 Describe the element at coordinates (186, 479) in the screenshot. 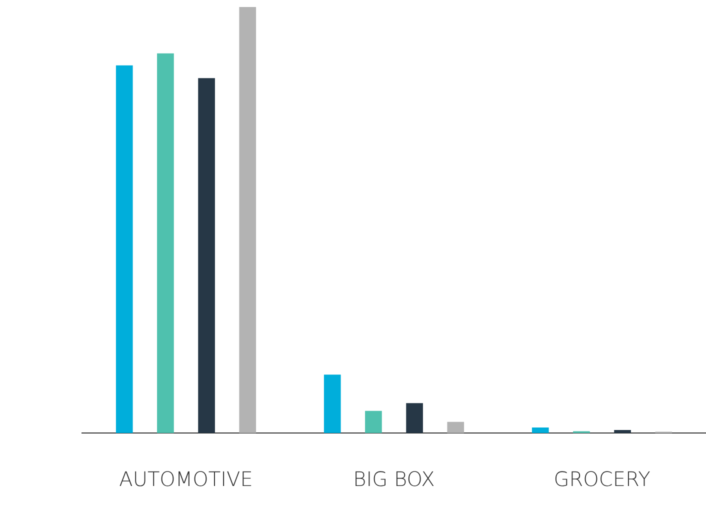

I see `x-tick-label: AUTOMOTIVE` at that location.